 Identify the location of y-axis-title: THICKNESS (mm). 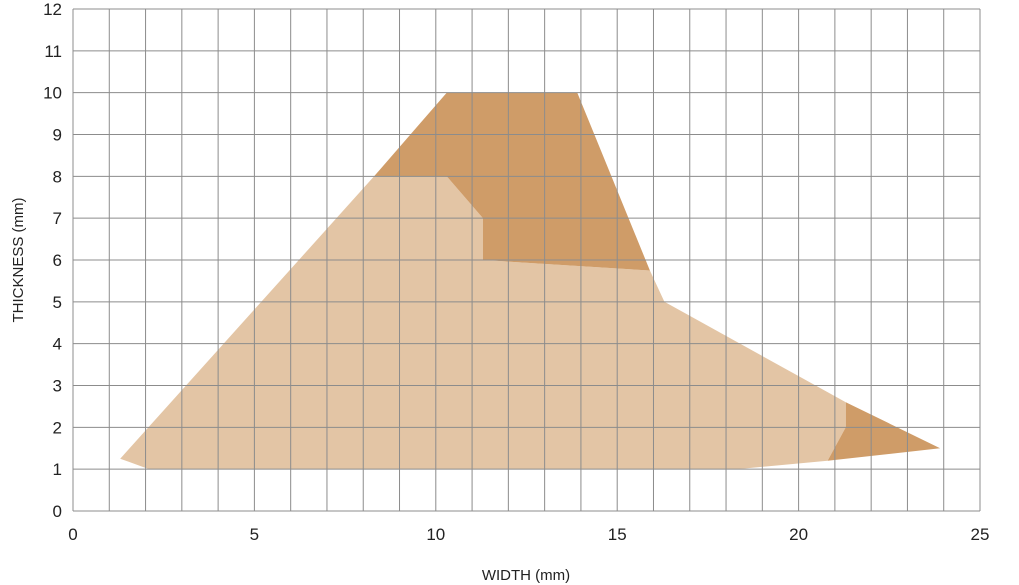
(18, 260).